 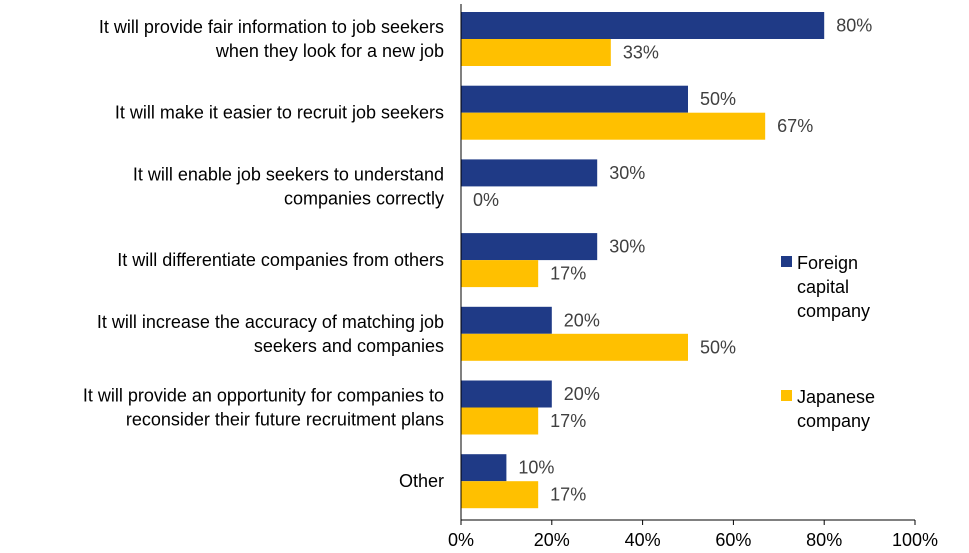 What do you see at coordinates (824, 540) in the screenshot?
I see `x-tick-label-5: 80%` at bounding box center [824, 540].